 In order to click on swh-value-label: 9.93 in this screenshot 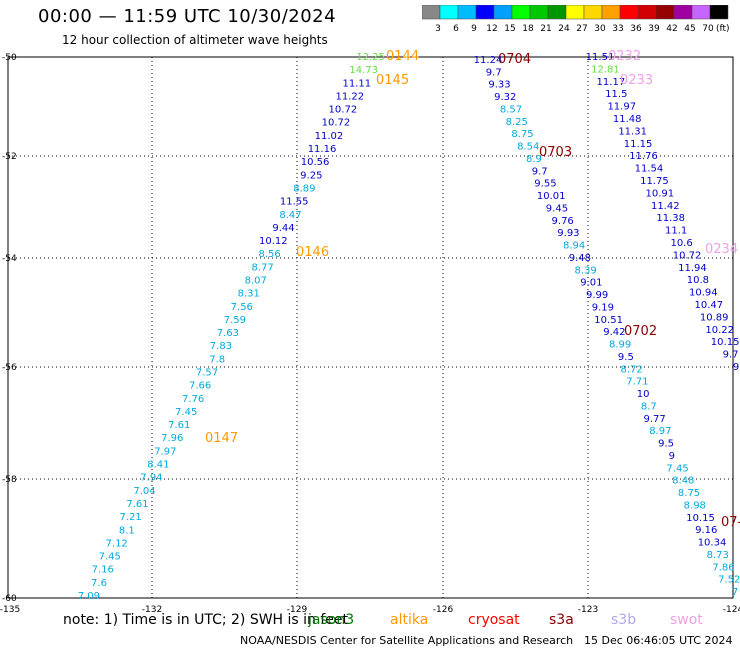, I will do `click(568, 233)`.